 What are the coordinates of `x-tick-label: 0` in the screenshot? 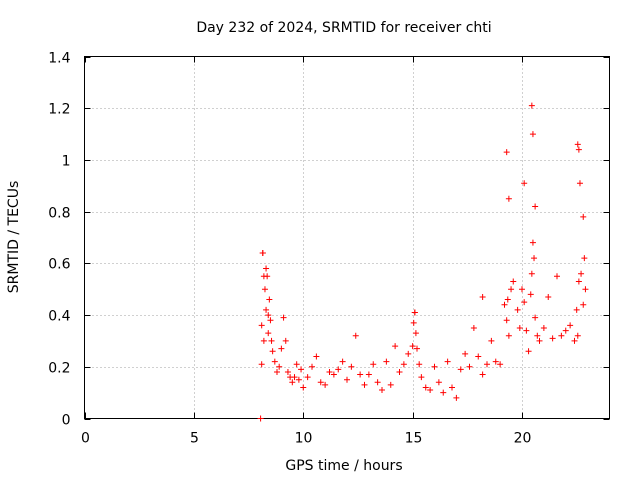 It's located at (85, 439).